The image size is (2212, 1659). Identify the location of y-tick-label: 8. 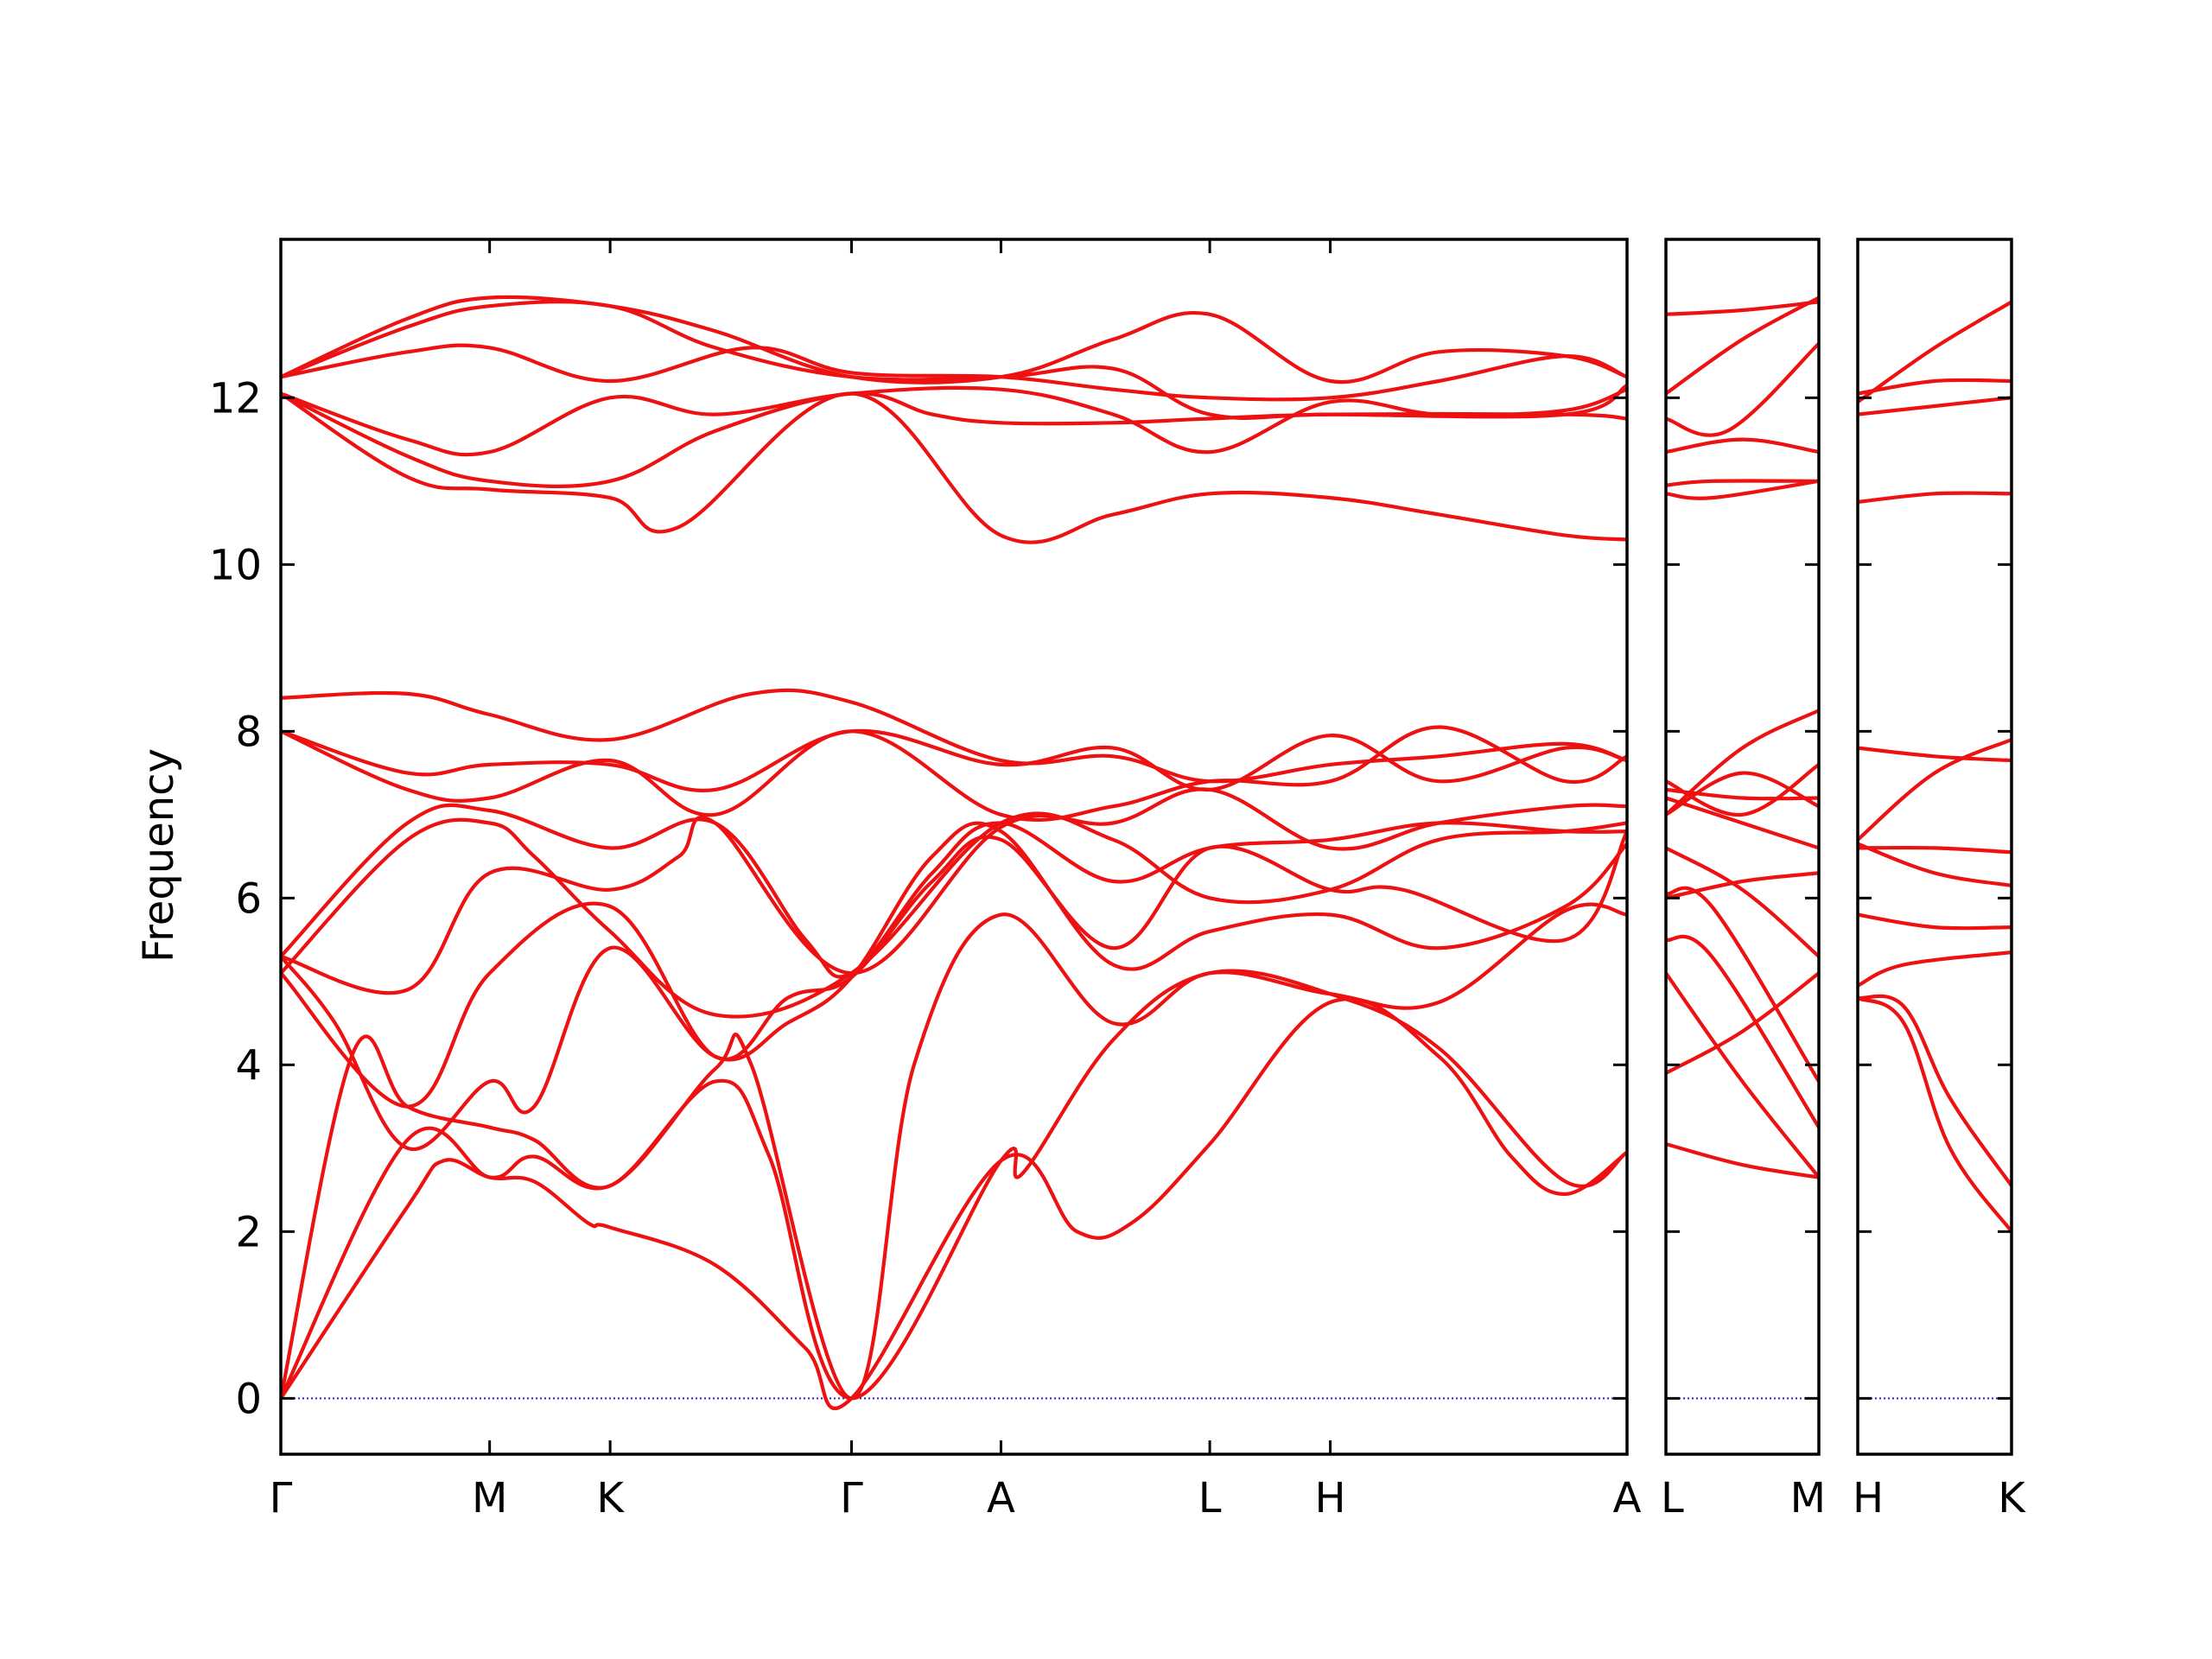
(248, 732).